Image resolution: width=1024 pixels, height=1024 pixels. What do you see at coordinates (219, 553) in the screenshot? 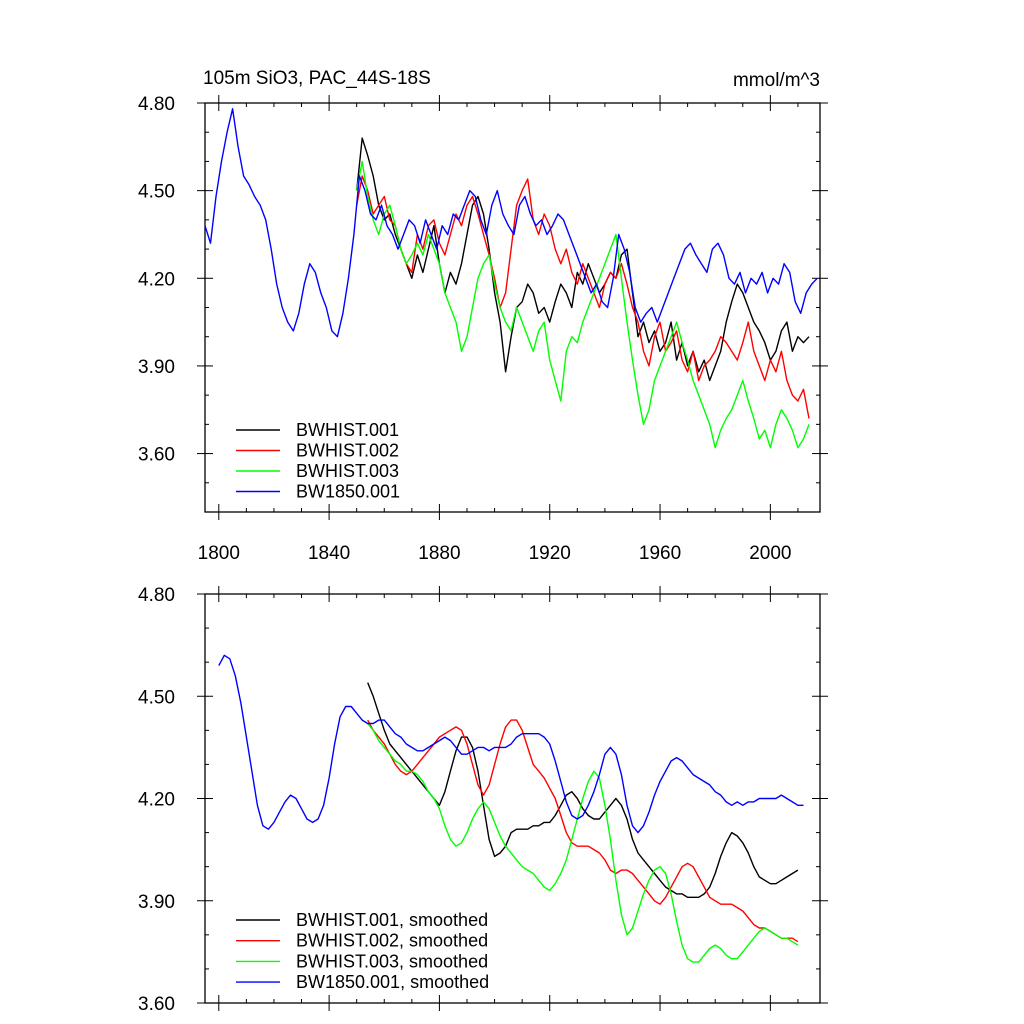
I see `x-tick-label: 1800` at bounding box center [219, 553].